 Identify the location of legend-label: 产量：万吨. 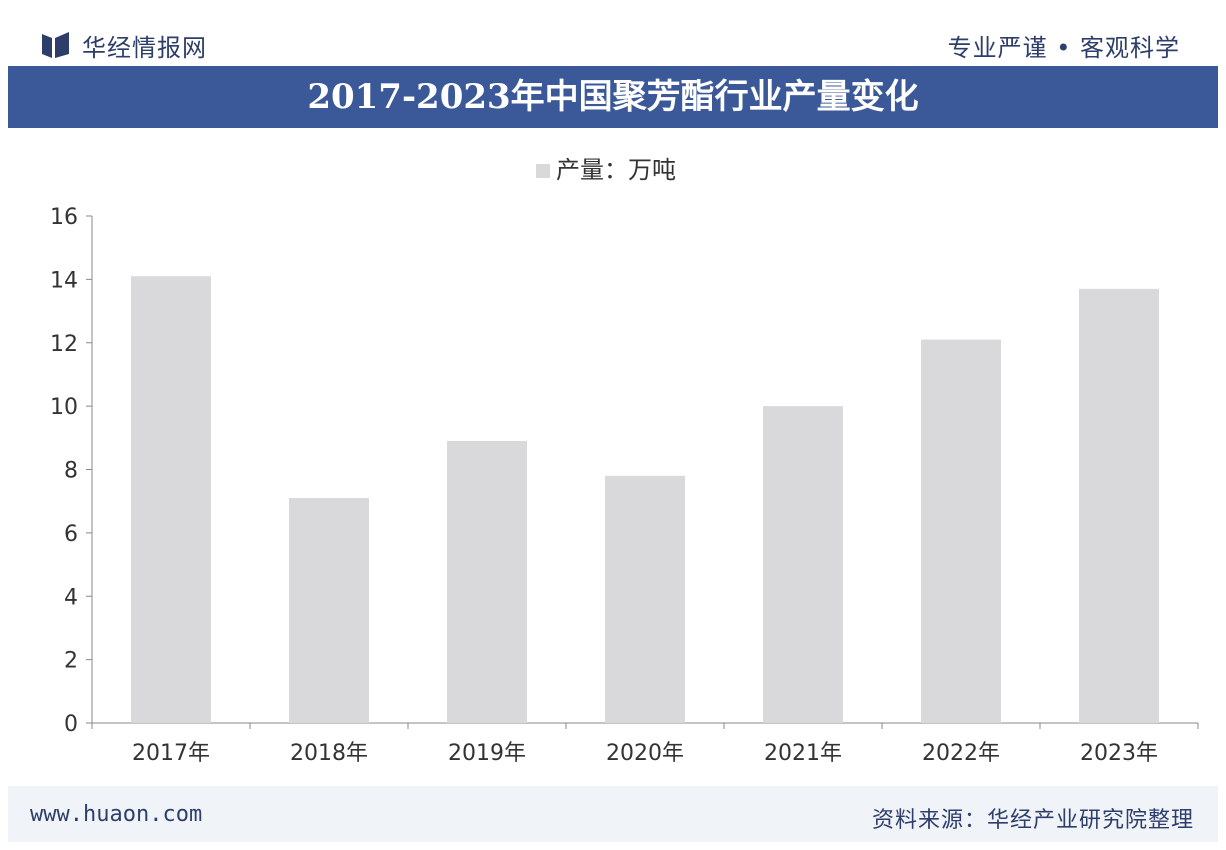
(616, 170).